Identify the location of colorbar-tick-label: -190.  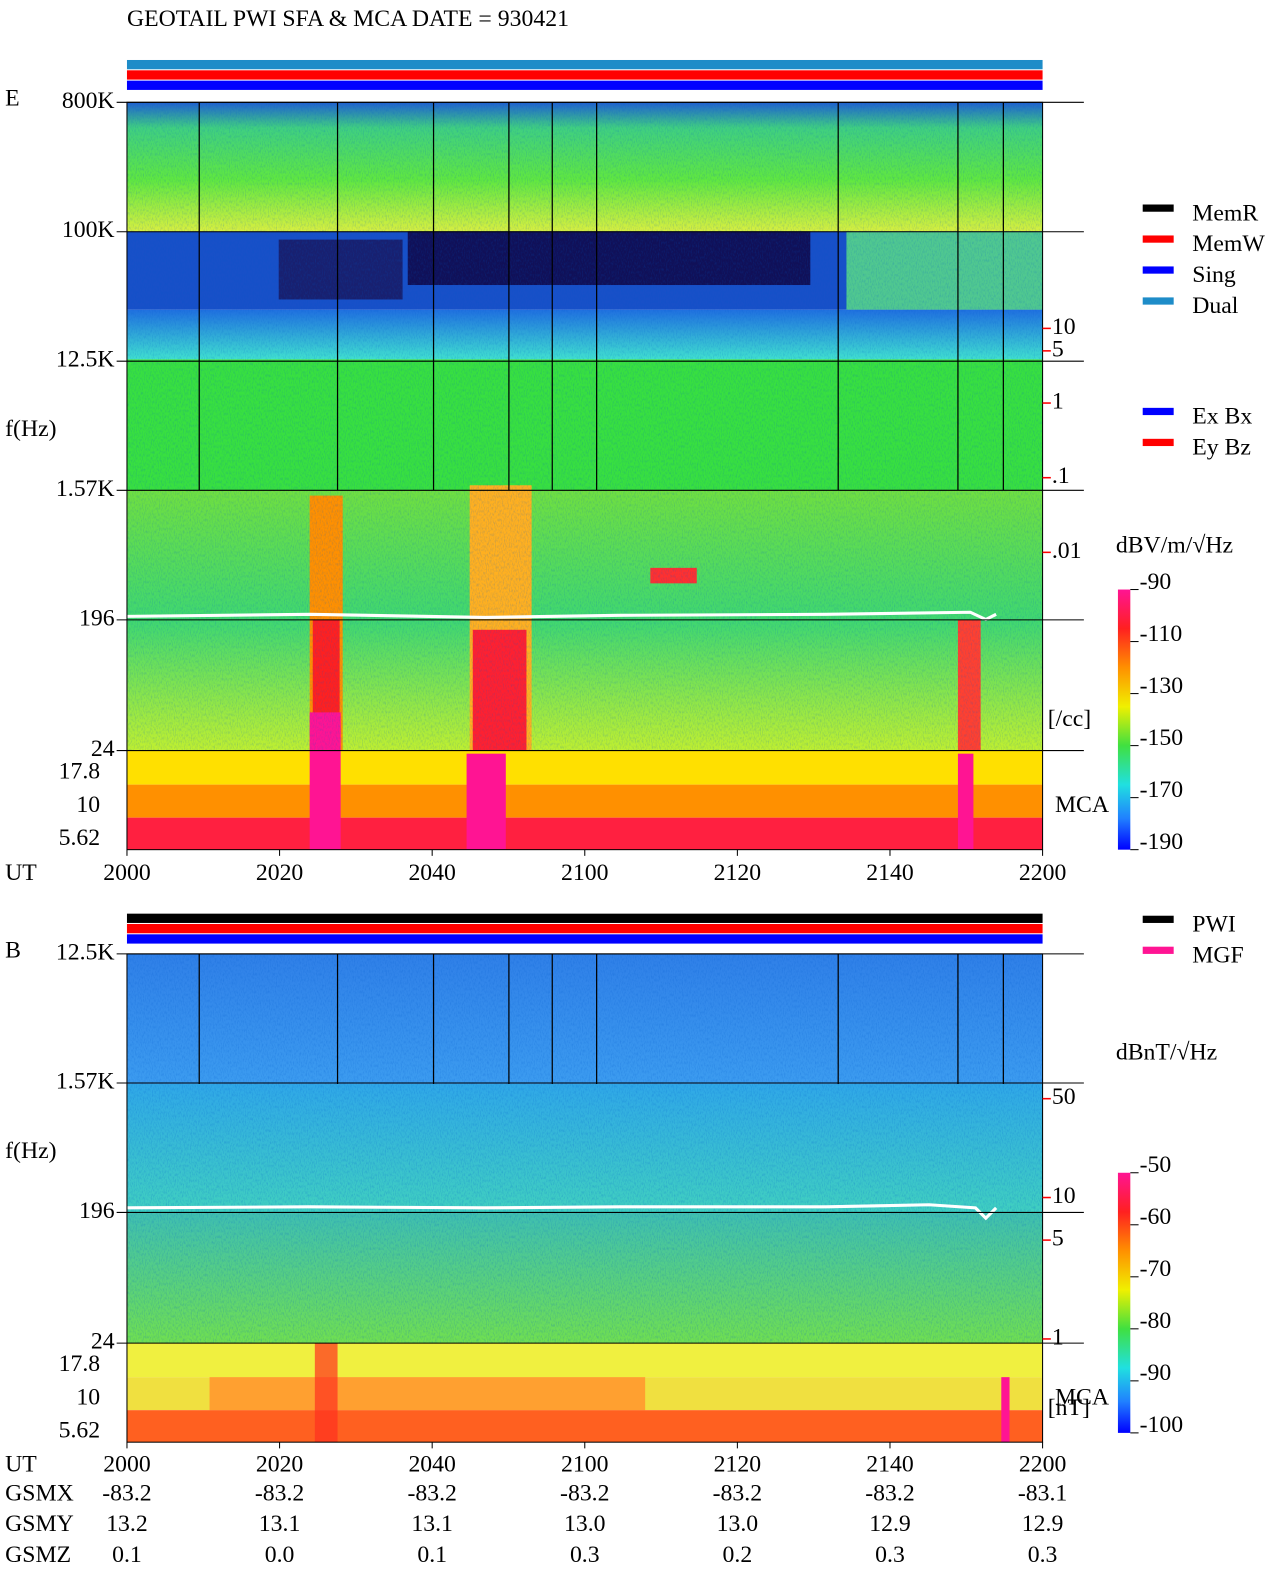
(1162, 842).